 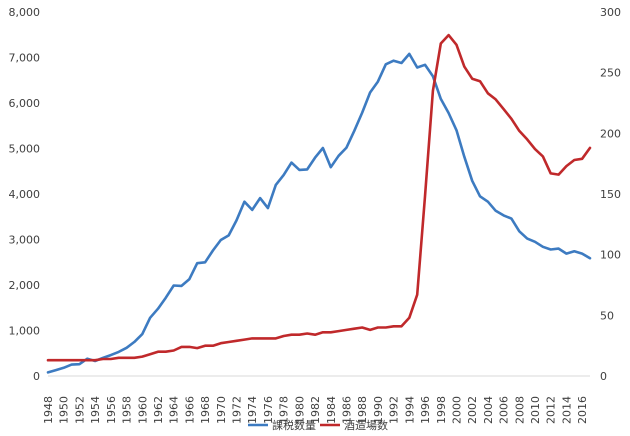 What do you see at coordinates (551, 410) in the screenshot?
I see `x-tick-label: 2012` at bounding box center [551, 410].